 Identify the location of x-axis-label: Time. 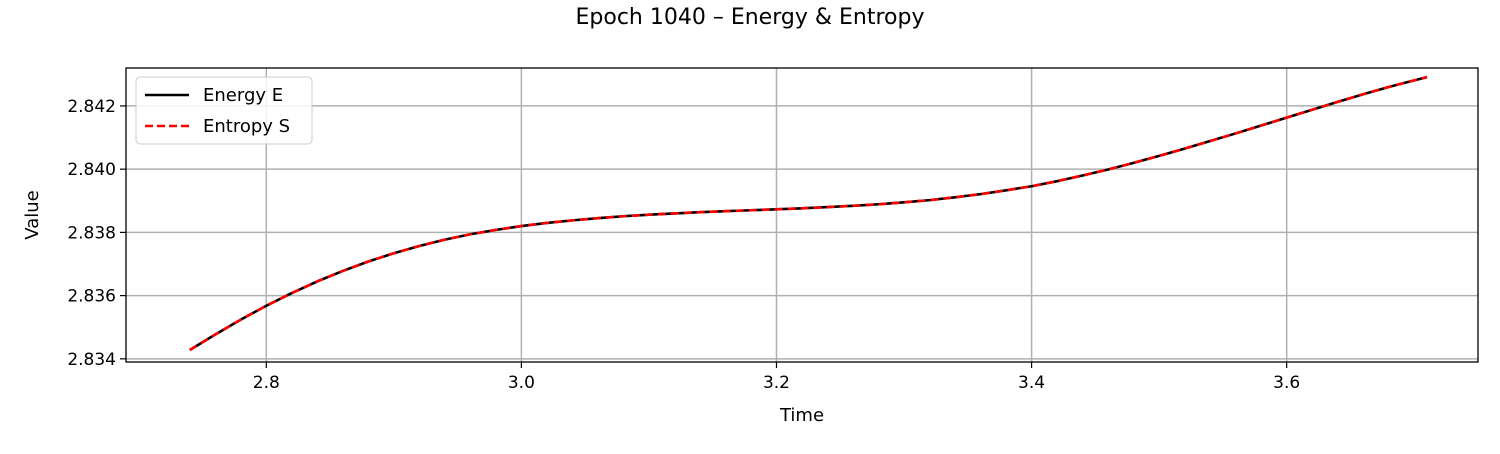
(801, 415).